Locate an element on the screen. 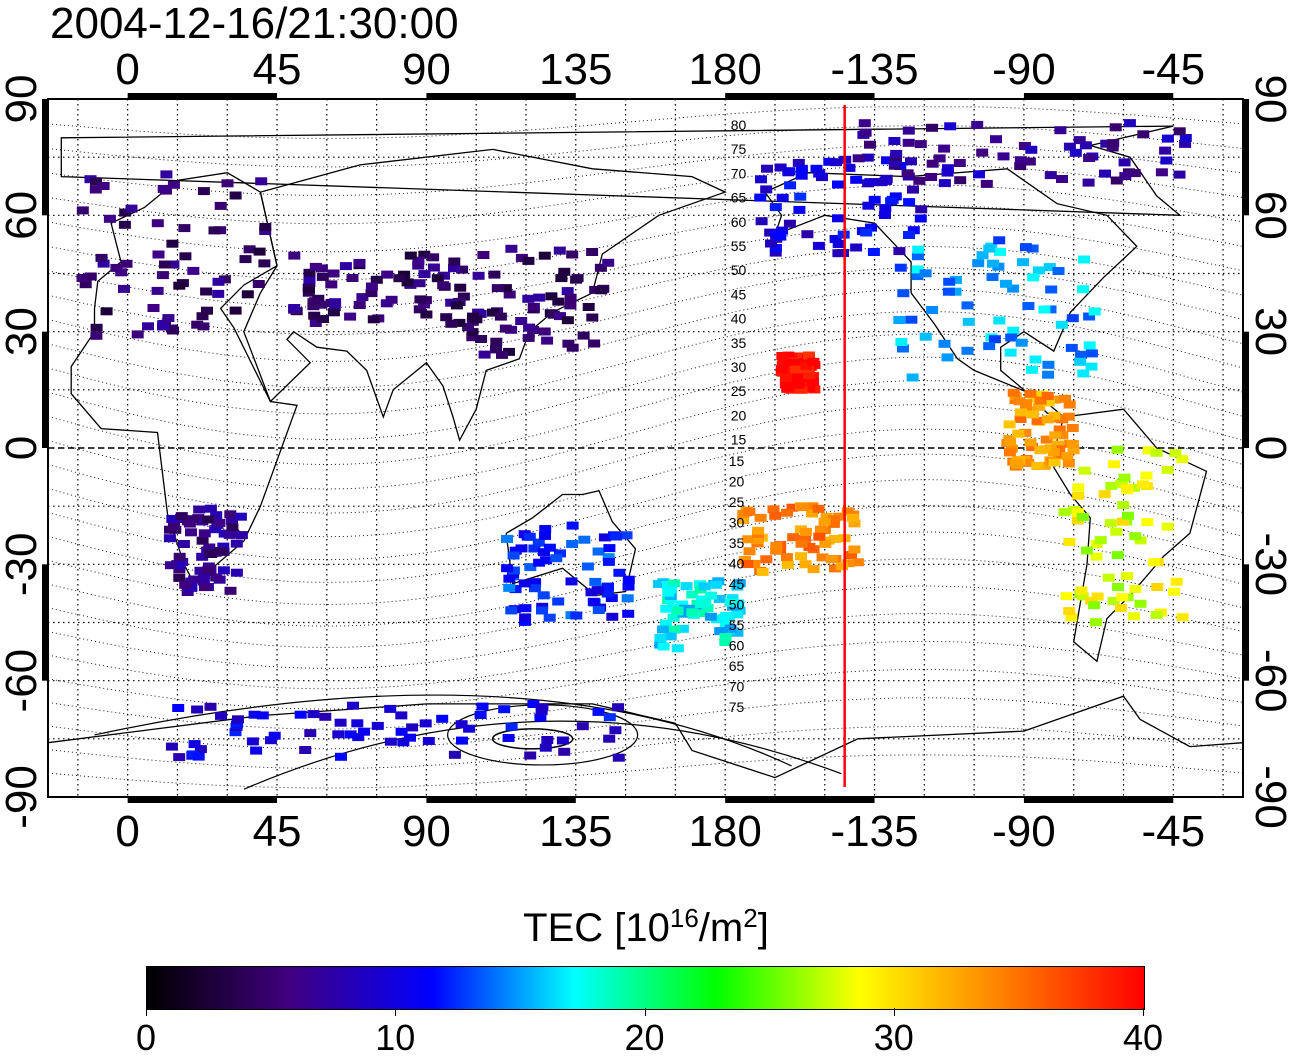 The image size is (1292, 1058). contour-label-north: 25 is located at coordinates (739, 391).